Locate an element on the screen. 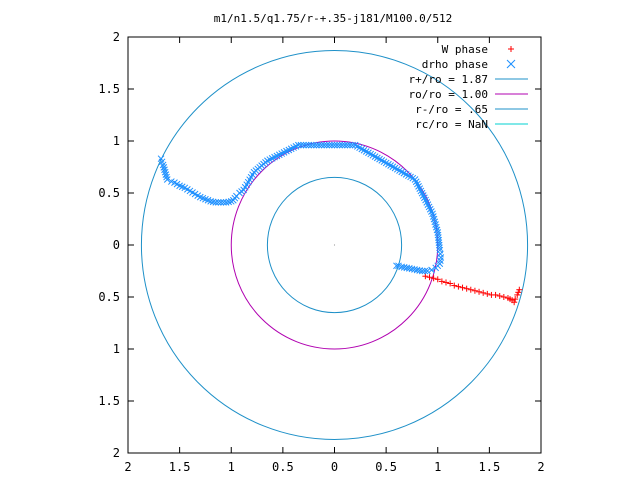  legend-marker is located at coordinates (511, 64).